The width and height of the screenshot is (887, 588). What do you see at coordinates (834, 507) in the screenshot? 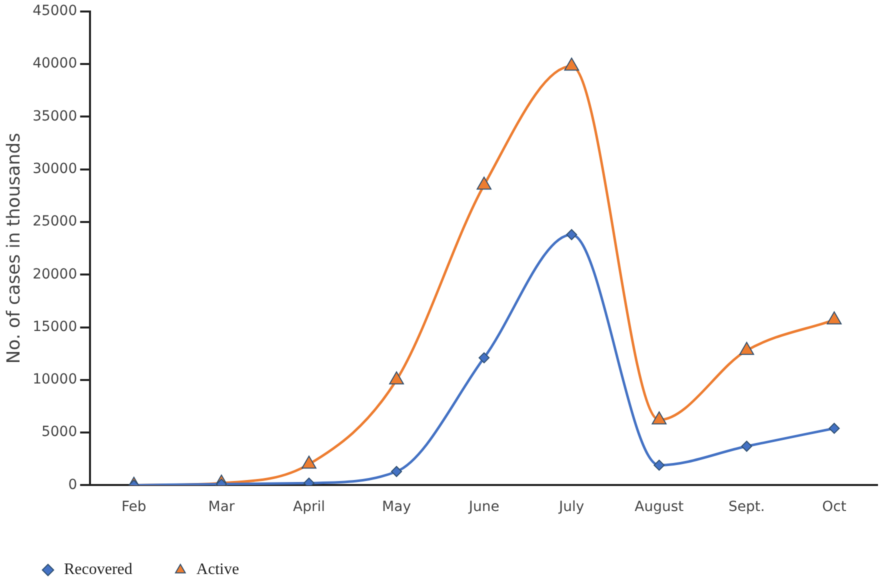
I see `x-tick-label: Oct` at bounding box center [834, 507].